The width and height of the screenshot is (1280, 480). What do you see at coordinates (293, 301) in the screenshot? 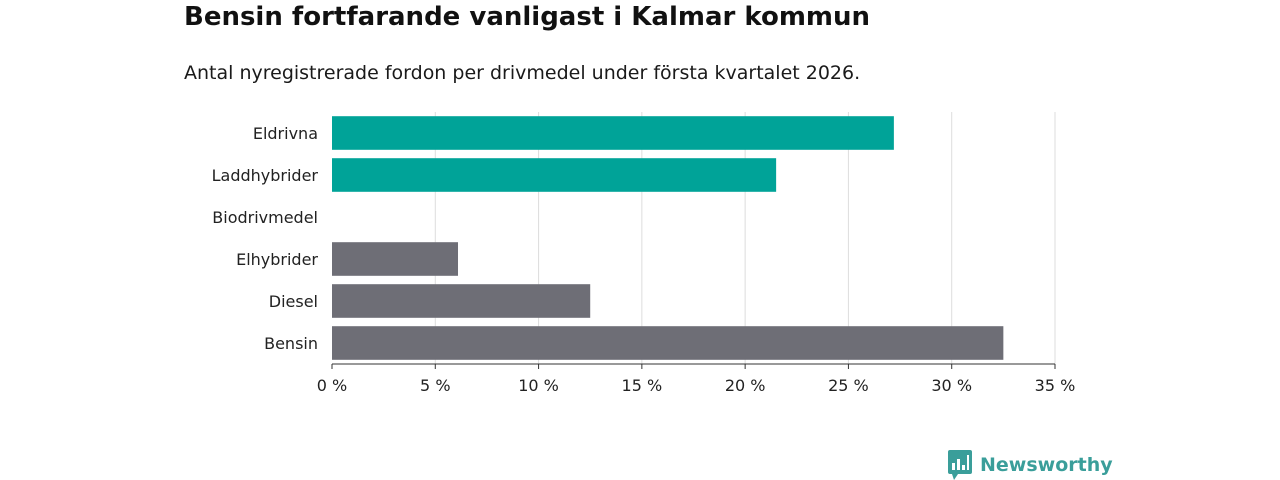
I see `category-label: Diesel` at bounding box center [293, 301].